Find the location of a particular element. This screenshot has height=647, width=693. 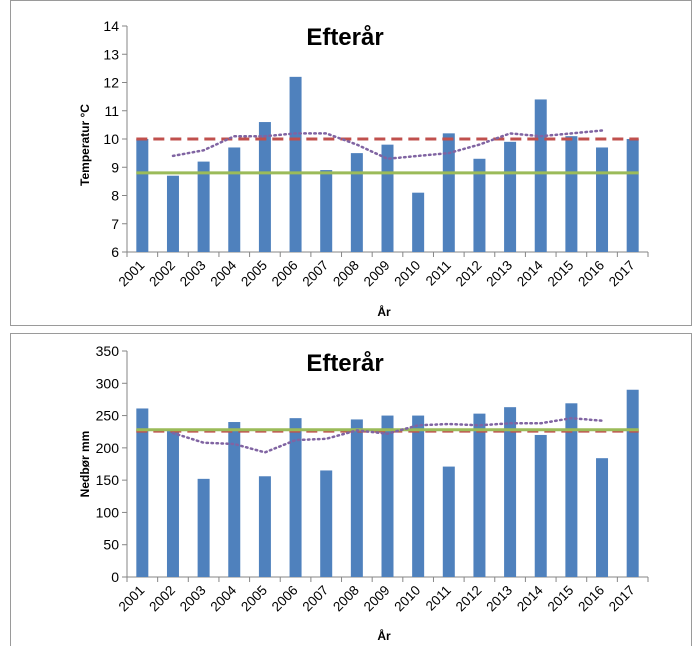

y-tick-label: 0 is located at coordinates (115, 577).